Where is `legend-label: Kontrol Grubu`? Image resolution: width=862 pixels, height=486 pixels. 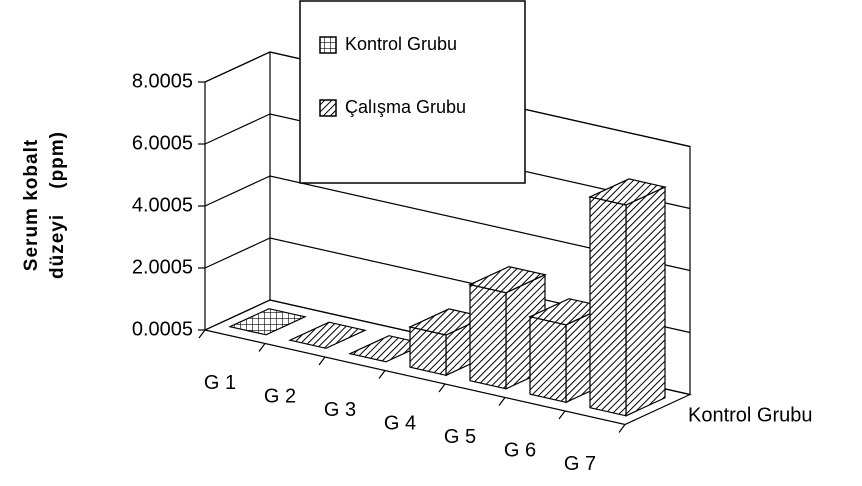 legend-label: Kontrol Grubu is located at coordinates (401, 44).